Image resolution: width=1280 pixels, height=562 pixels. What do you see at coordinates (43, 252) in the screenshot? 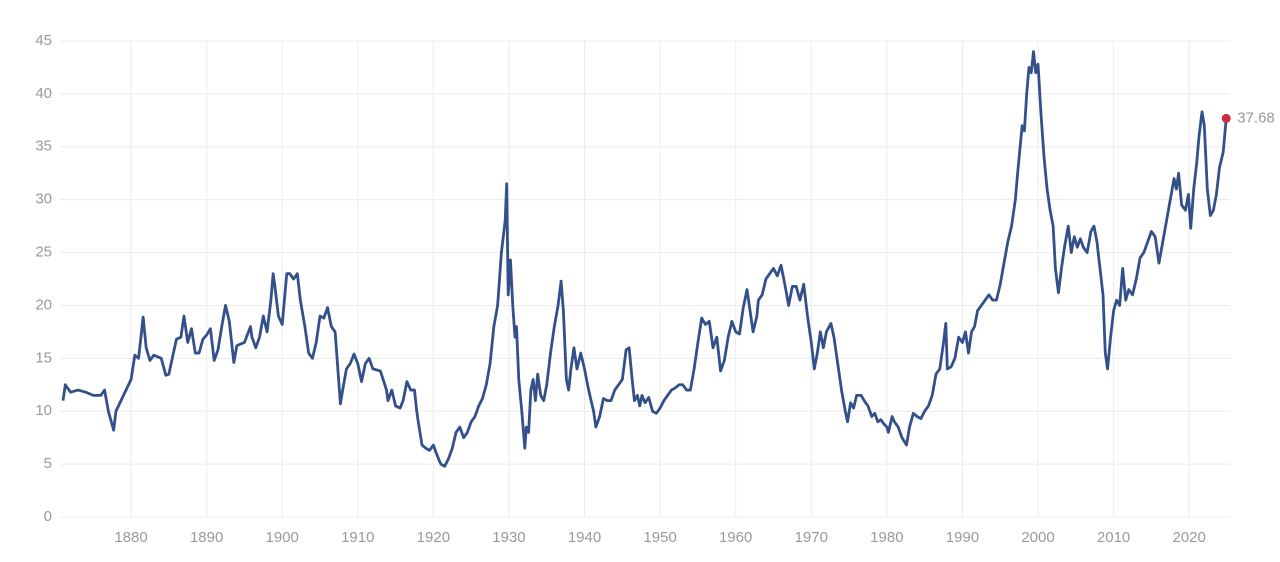
I see `y-tick-label: 25` at bounding box center [43, 252].